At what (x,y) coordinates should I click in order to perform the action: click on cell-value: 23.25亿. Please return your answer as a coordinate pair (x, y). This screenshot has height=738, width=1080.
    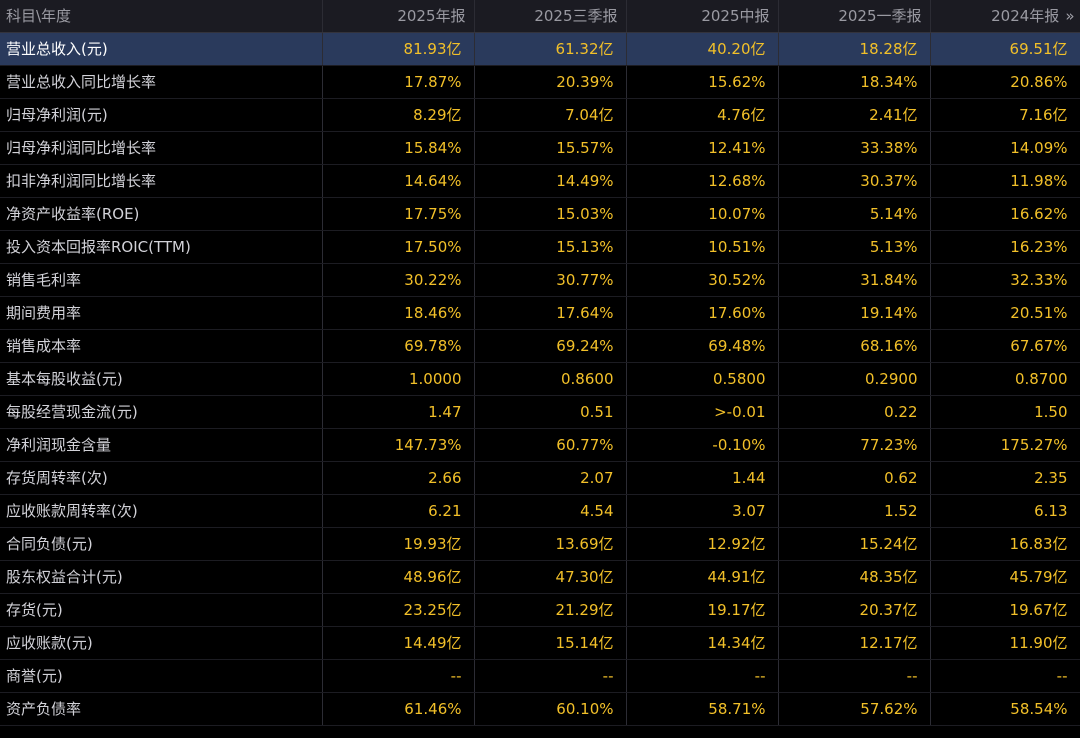
    Looking at the image, I should click on (398, 610).